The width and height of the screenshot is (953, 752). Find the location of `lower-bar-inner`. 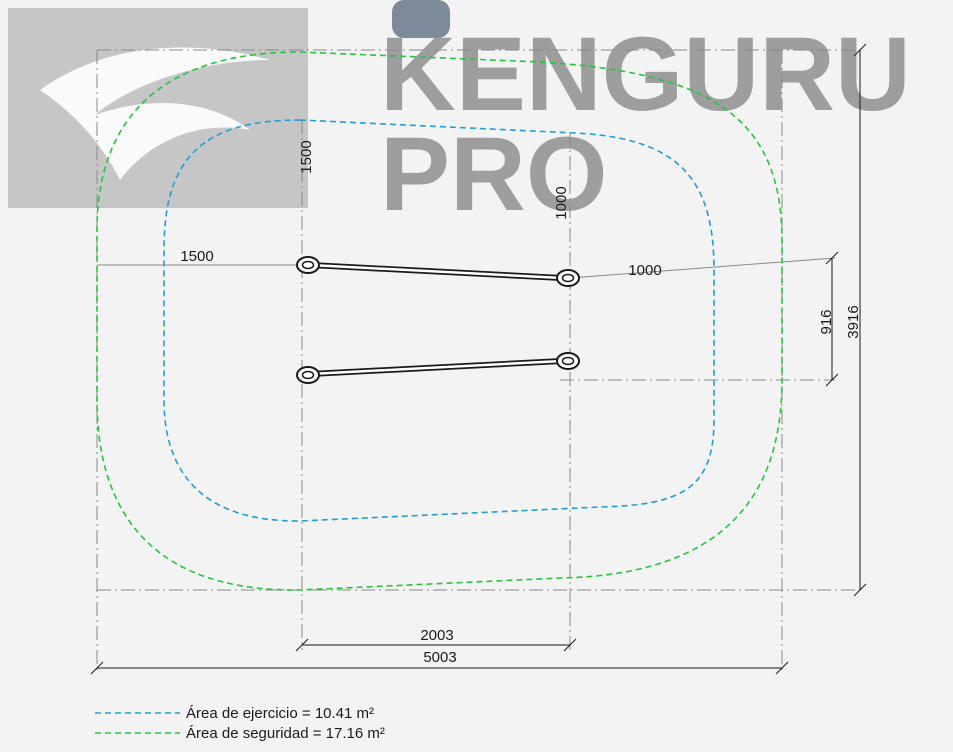

lower-bar-inner is located at coordinates (436, 367).